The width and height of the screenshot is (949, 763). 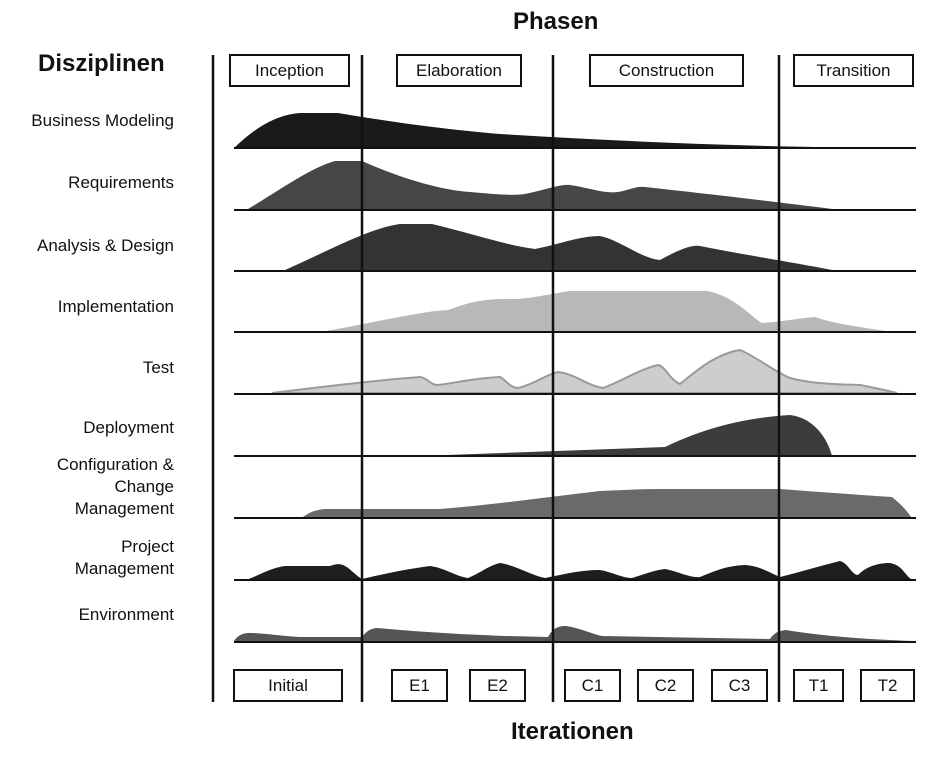 I want to click on hump-analysis-design, so click(x=558, y=247).